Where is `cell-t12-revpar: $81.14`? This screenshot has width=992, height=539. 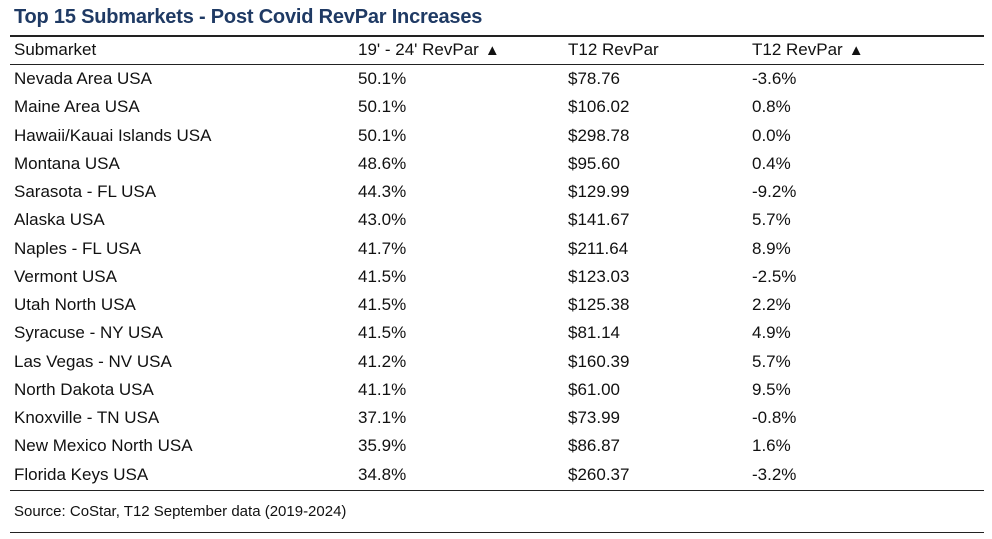 cell-t12-revpar: $81.14 is located at coordinates (594, 333).